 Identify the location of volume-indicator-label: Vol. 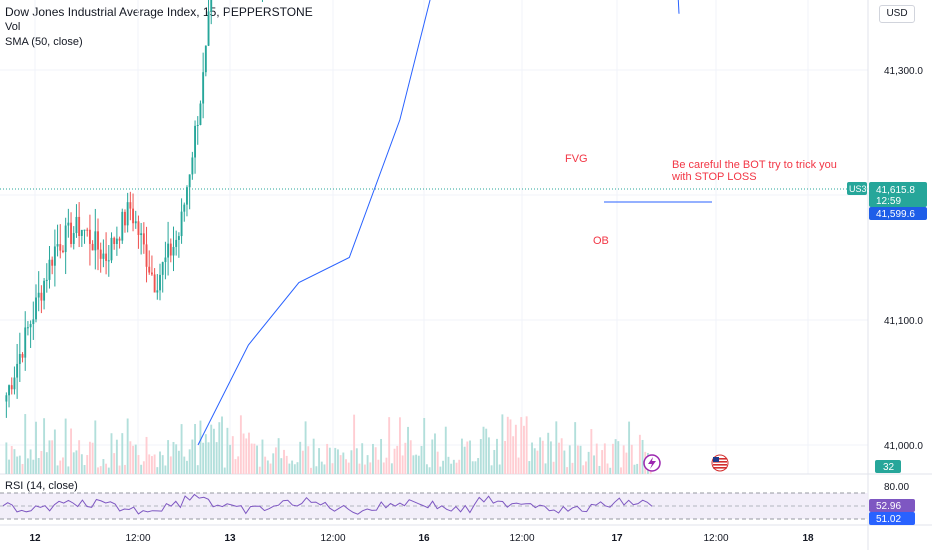
(13, 27).